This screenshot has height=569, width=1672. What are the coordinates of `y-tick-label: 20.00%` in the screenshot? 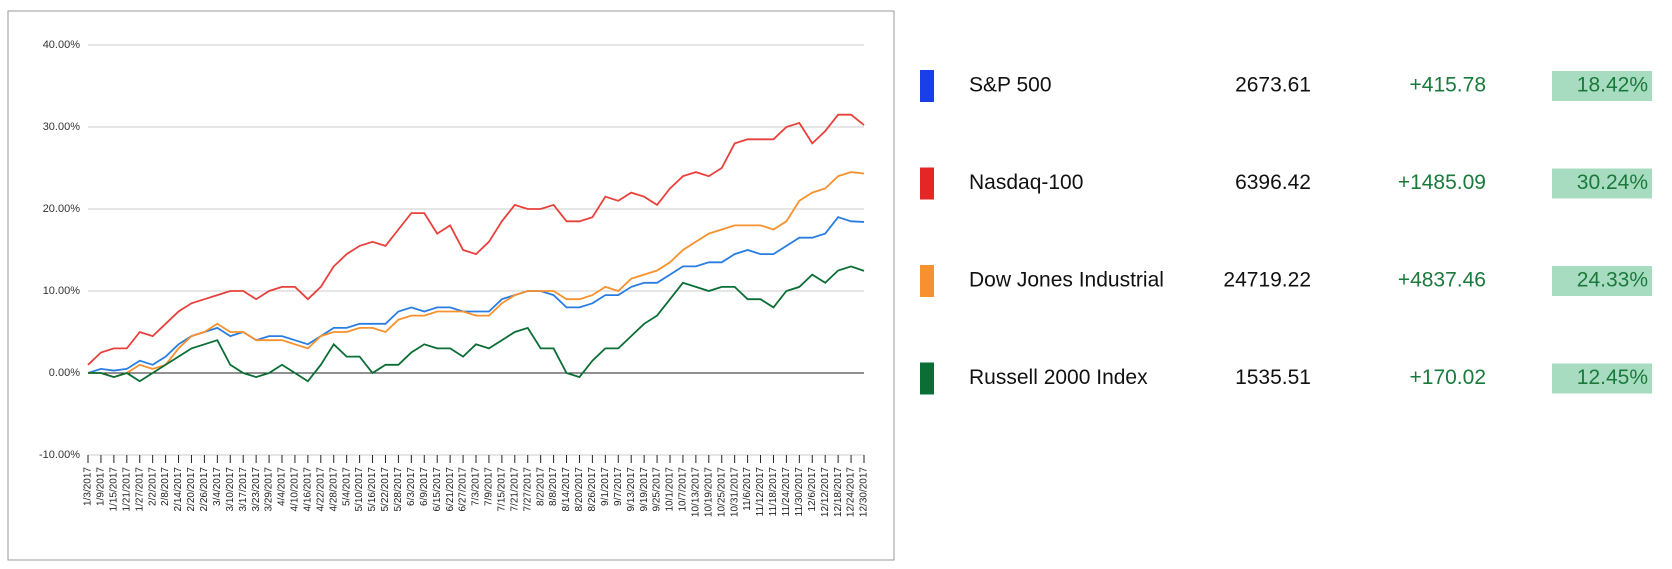 It's located at (62, 209).